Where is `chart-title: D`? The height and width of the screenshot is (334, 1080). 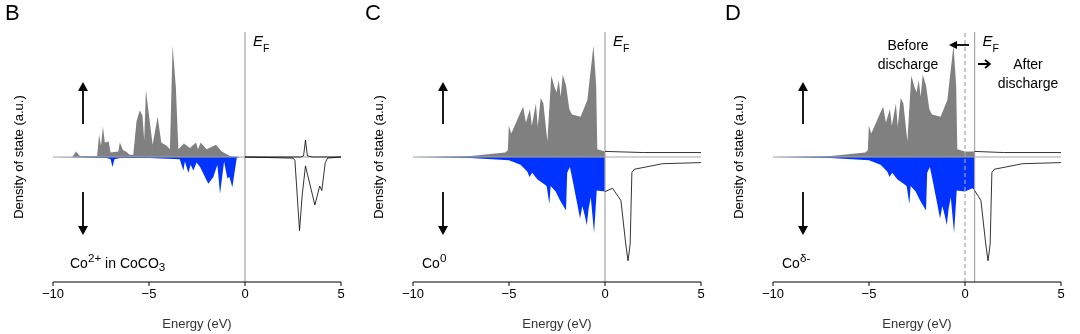 chart-title: D is located at coordinates (733, 13).